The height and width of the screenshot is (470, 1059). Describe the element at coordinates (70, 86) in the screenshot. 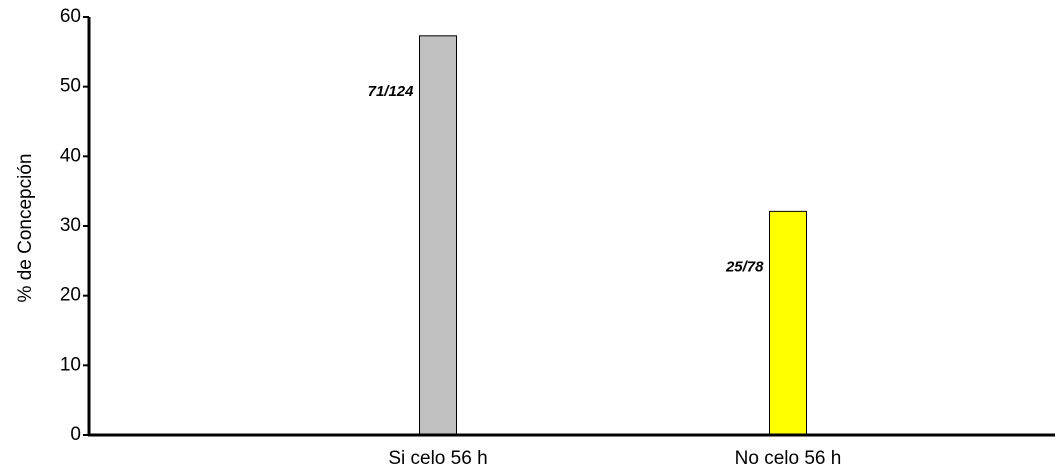

I see `y-tick-label: 50` at that location.